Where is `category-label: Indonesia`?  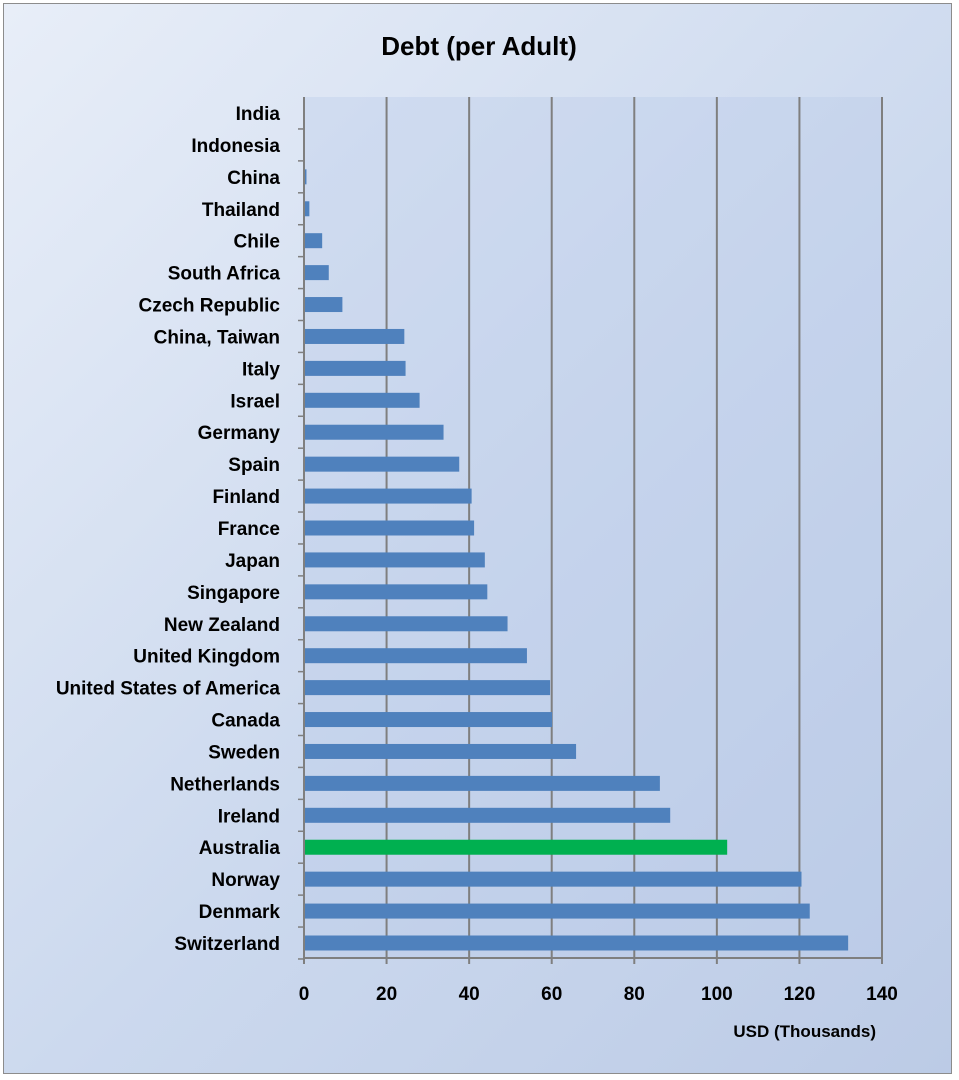
category-label: Indonesia is located at coordinates (235, 146).